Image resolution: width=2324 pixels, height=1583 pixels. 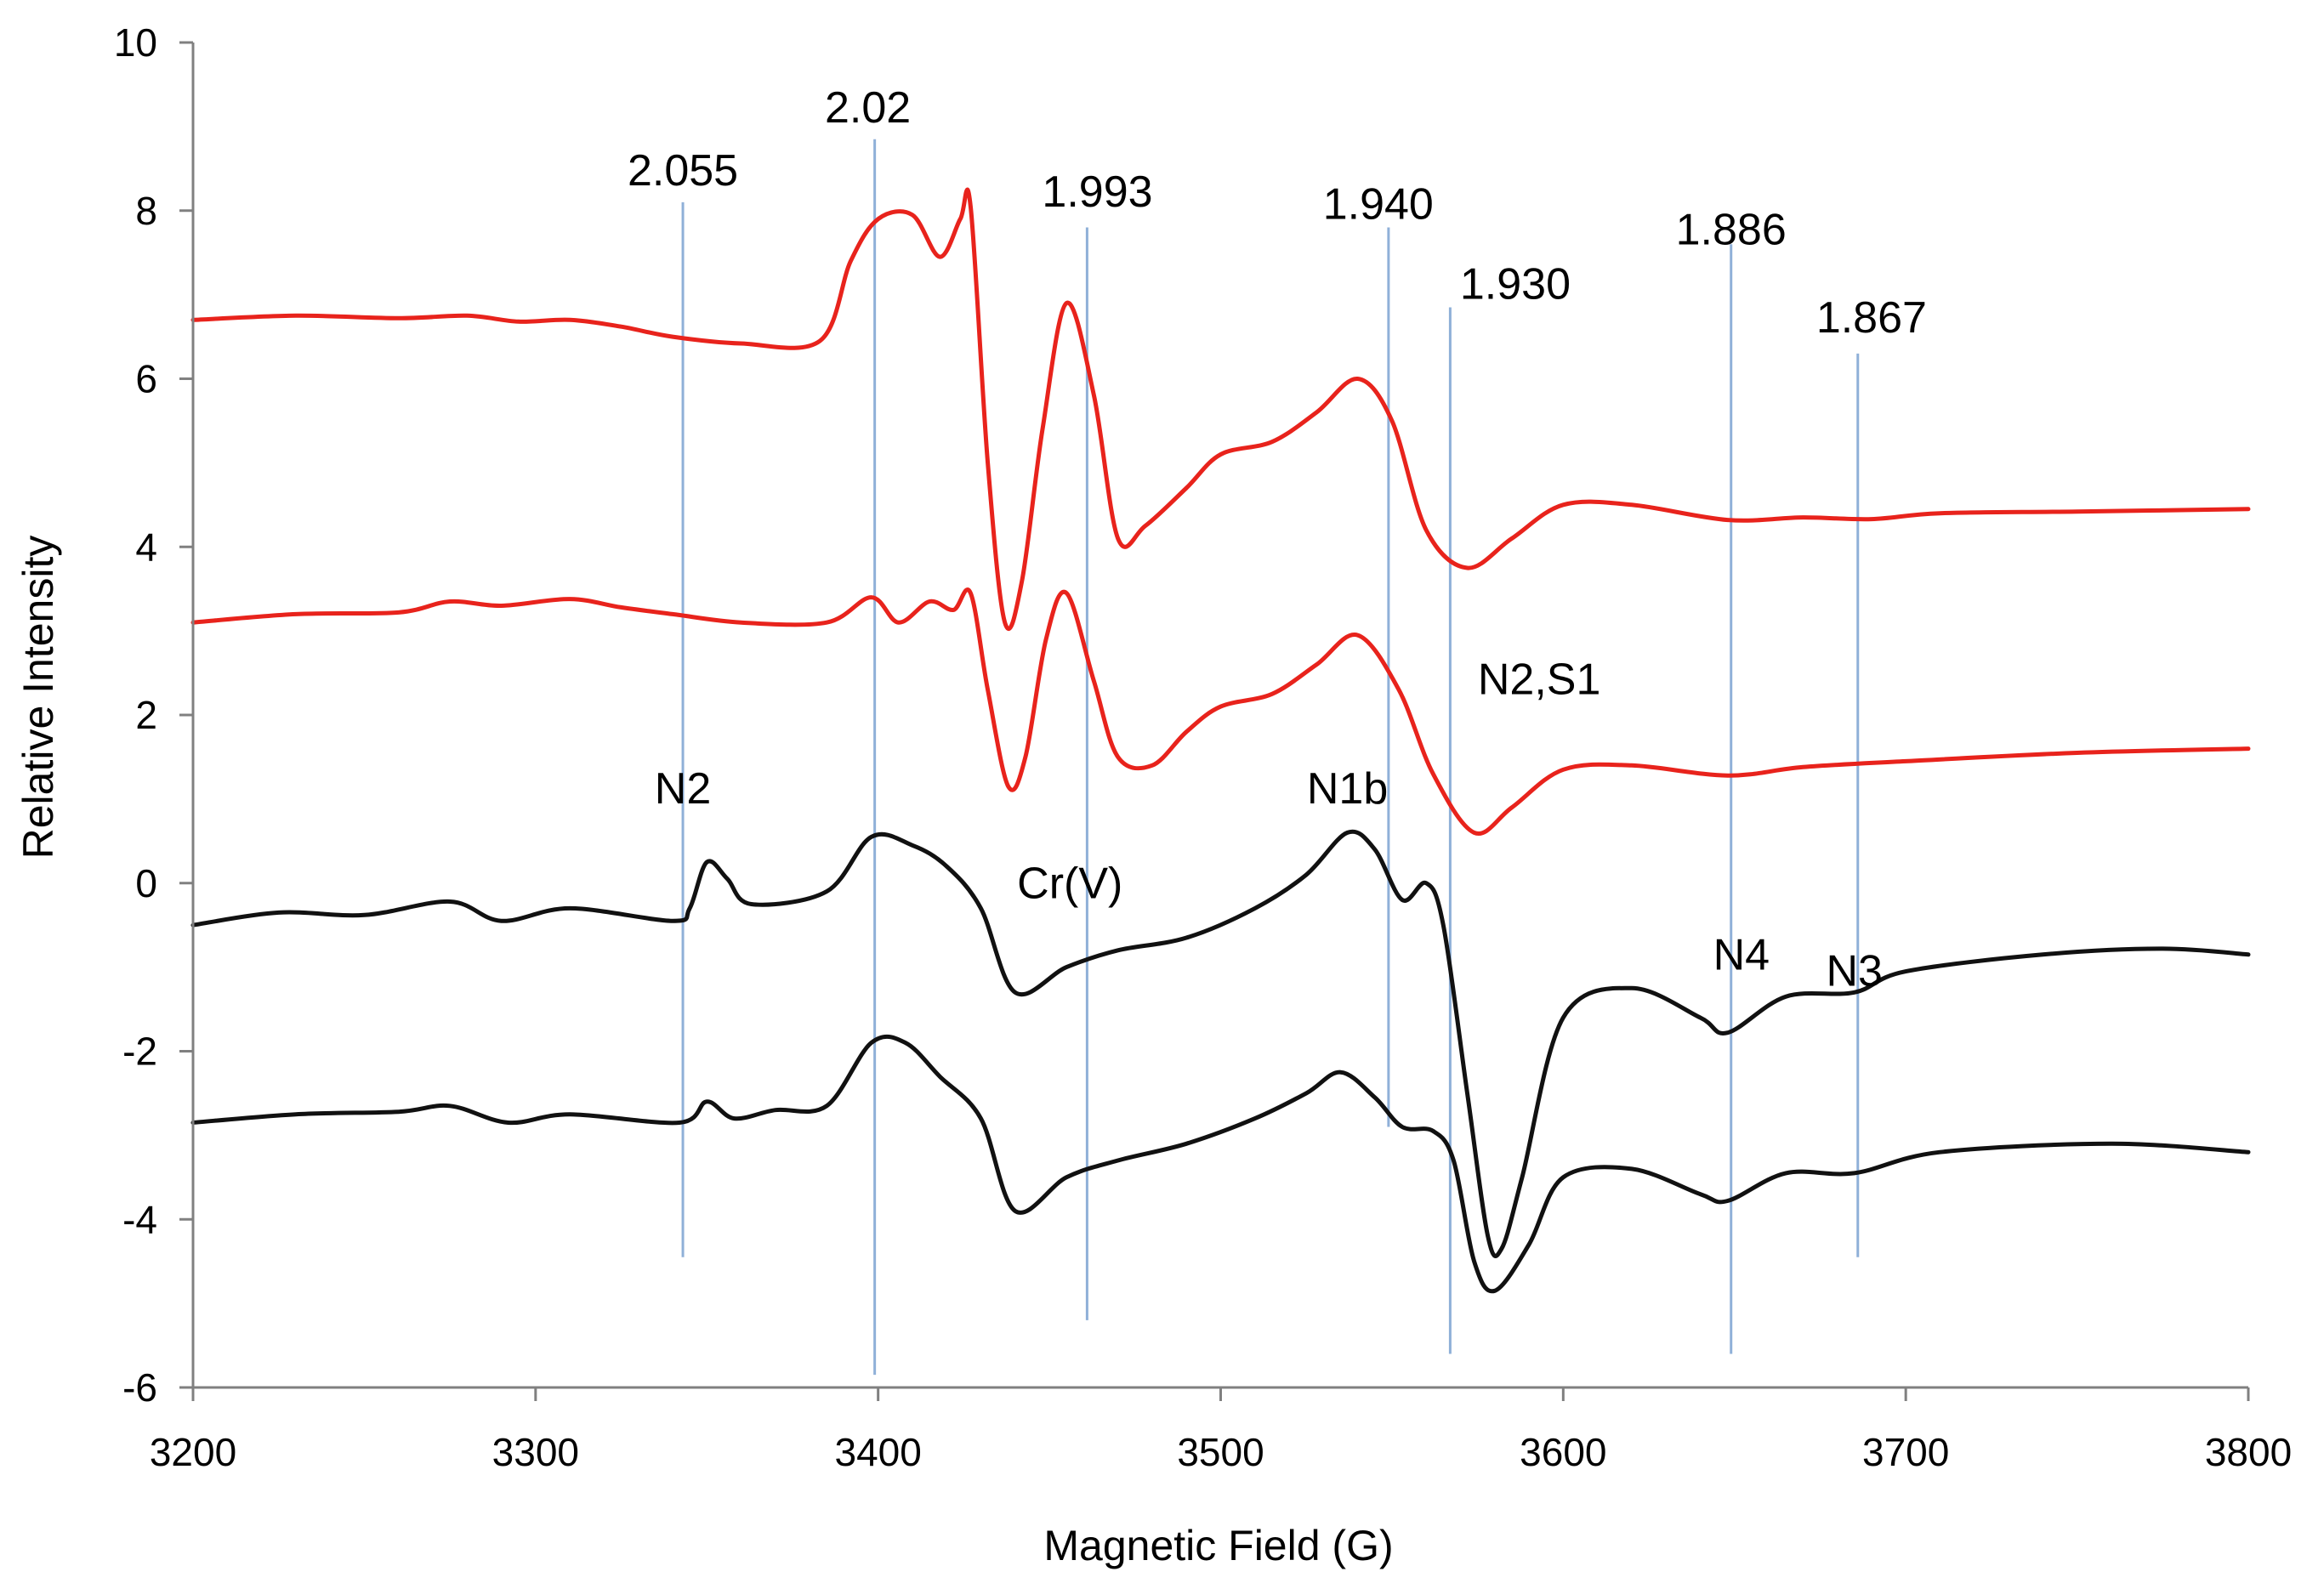 I want to click on g-value-label: 2.02, so click(x=868, y=108).